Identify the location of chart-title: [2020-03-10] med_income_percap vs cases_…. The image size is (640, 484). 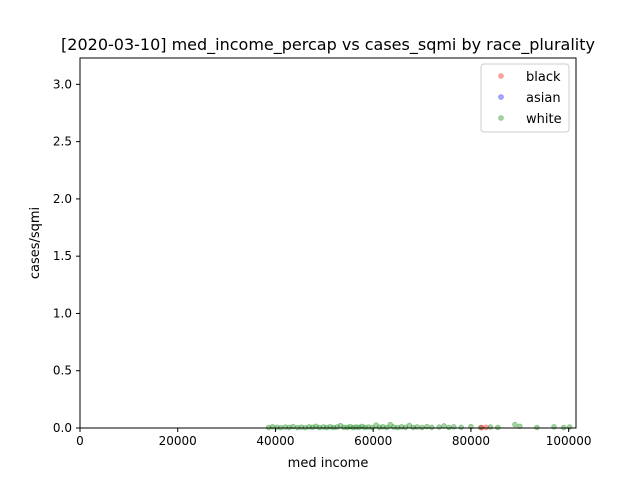
(328, 45).